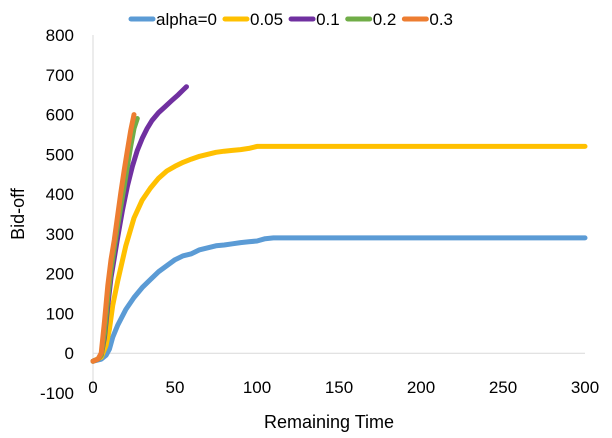  I want to click on legend: alpha=0 0.05 0.1 0.2 0.3, so click(290, 19).